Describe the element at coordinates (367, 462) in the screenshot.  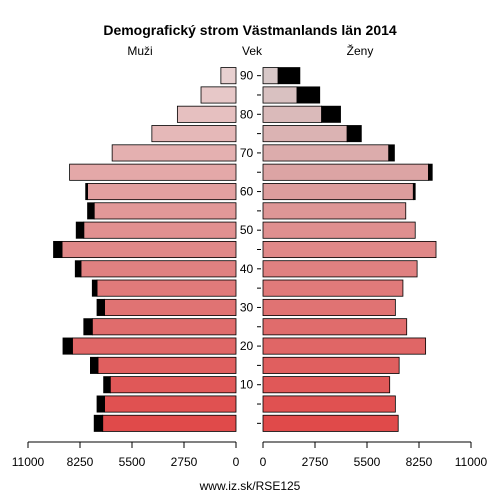
I see `female-x-tick-label: 5500` at that location.